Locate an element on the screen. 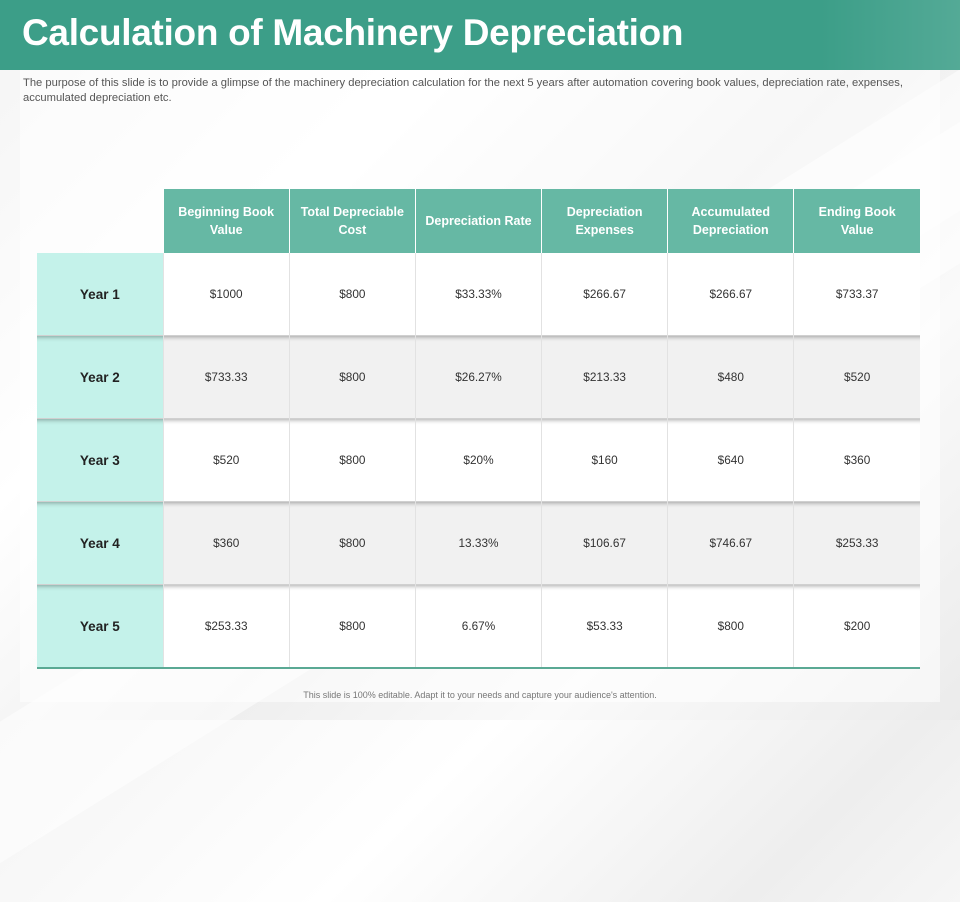 This screenshot has width=960, height=902. cell-accumulated-depreciation: $800 is located at coordinates (730, 626).